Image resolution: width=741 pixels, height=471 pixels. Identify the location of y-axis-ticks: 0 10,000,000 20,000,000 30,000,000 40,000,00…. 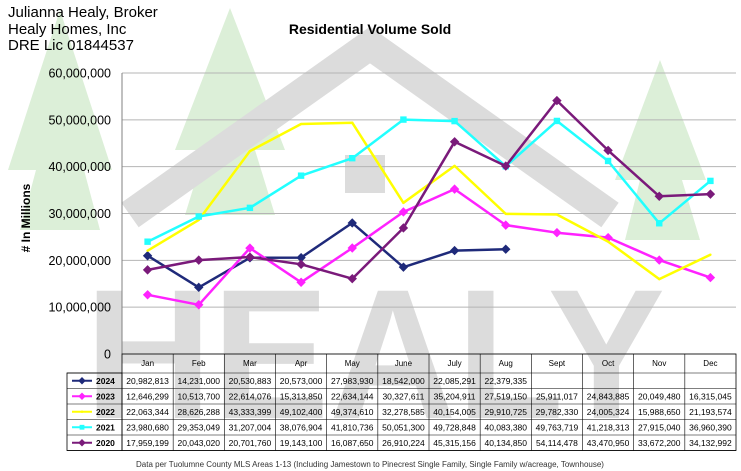
(79, 214).